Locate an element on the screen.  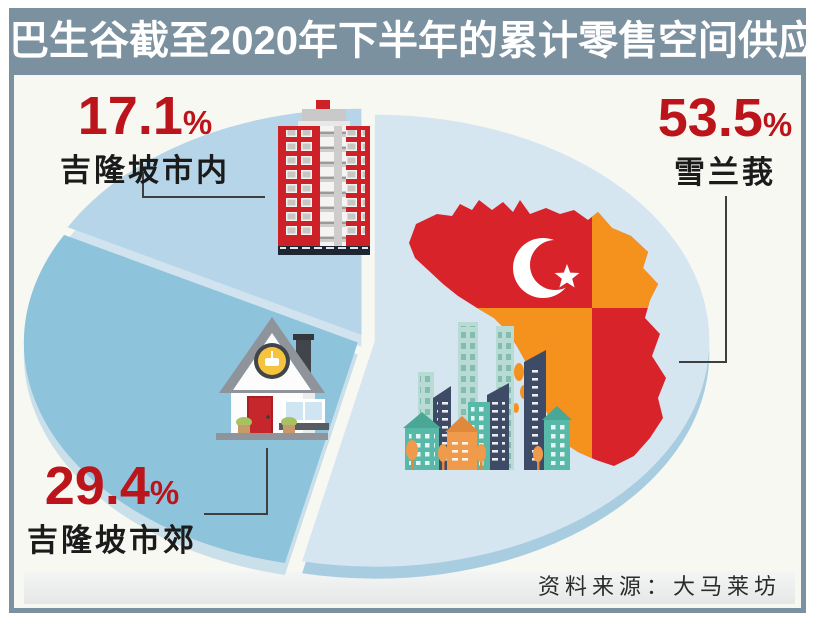
apartment-building-icon is located at coordinates (324, 177).